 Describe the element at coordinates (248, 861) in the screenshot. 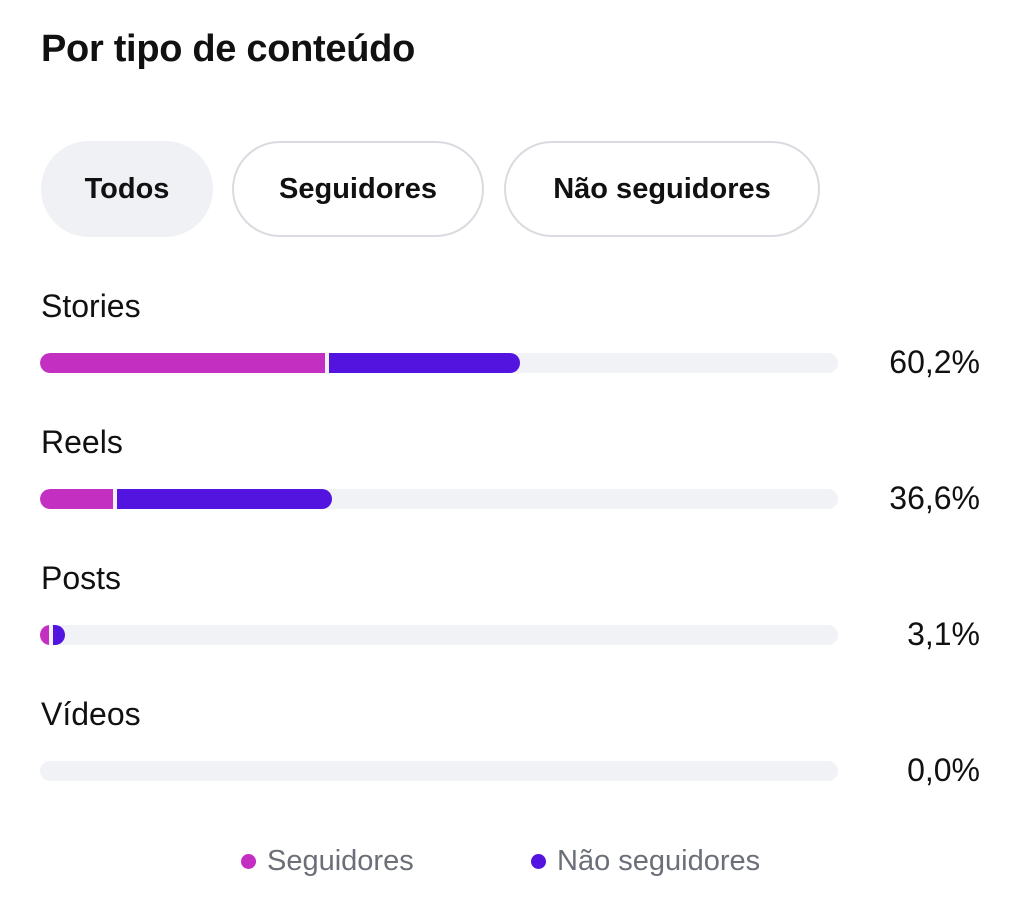

I see `legend-dot-seguidores` at that location.